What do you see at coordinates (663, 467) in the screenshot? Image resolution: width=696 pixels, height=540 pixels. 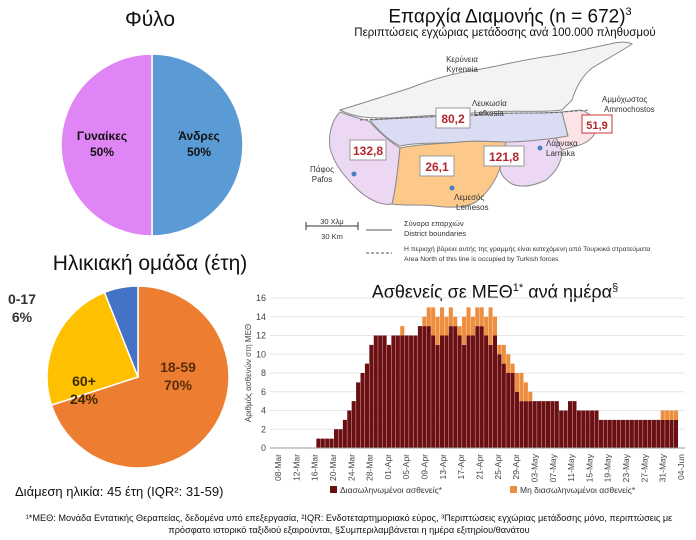 I see `icu-xtick: 31-May` at bounding box center [663, 467].